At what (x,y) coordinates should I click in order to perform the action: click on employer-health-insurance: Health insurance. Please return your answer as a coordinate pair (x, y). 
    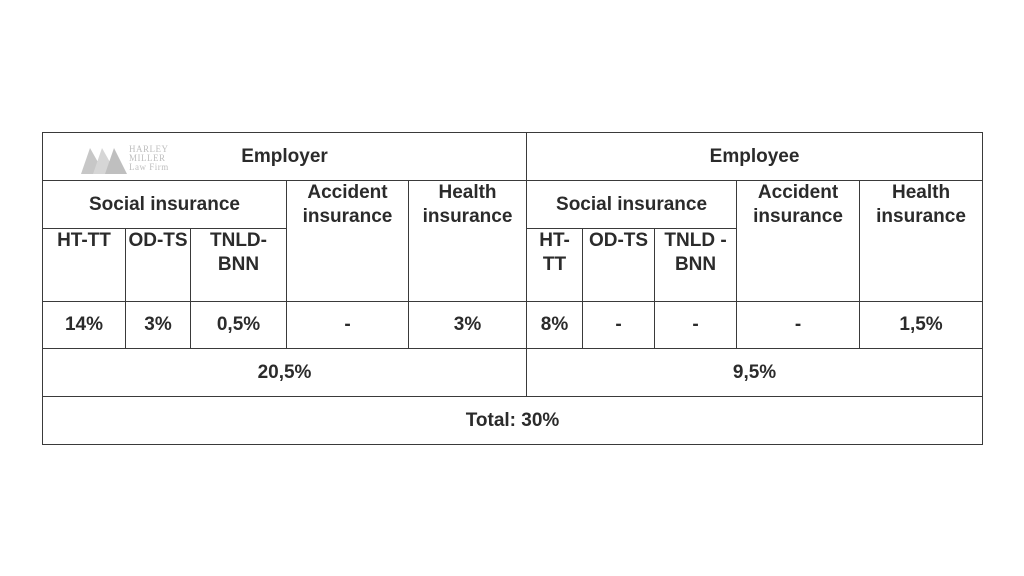
    Looking at the image, I should click on (467, 241).